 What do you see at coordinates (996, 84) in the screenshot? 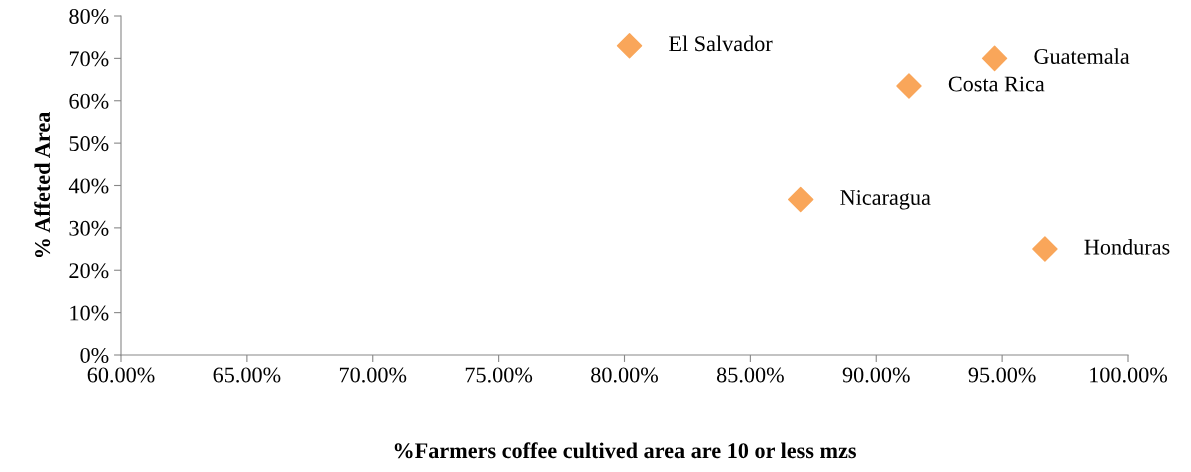
I see `annotation: Costa Rica` at bounding box center [996, 84].